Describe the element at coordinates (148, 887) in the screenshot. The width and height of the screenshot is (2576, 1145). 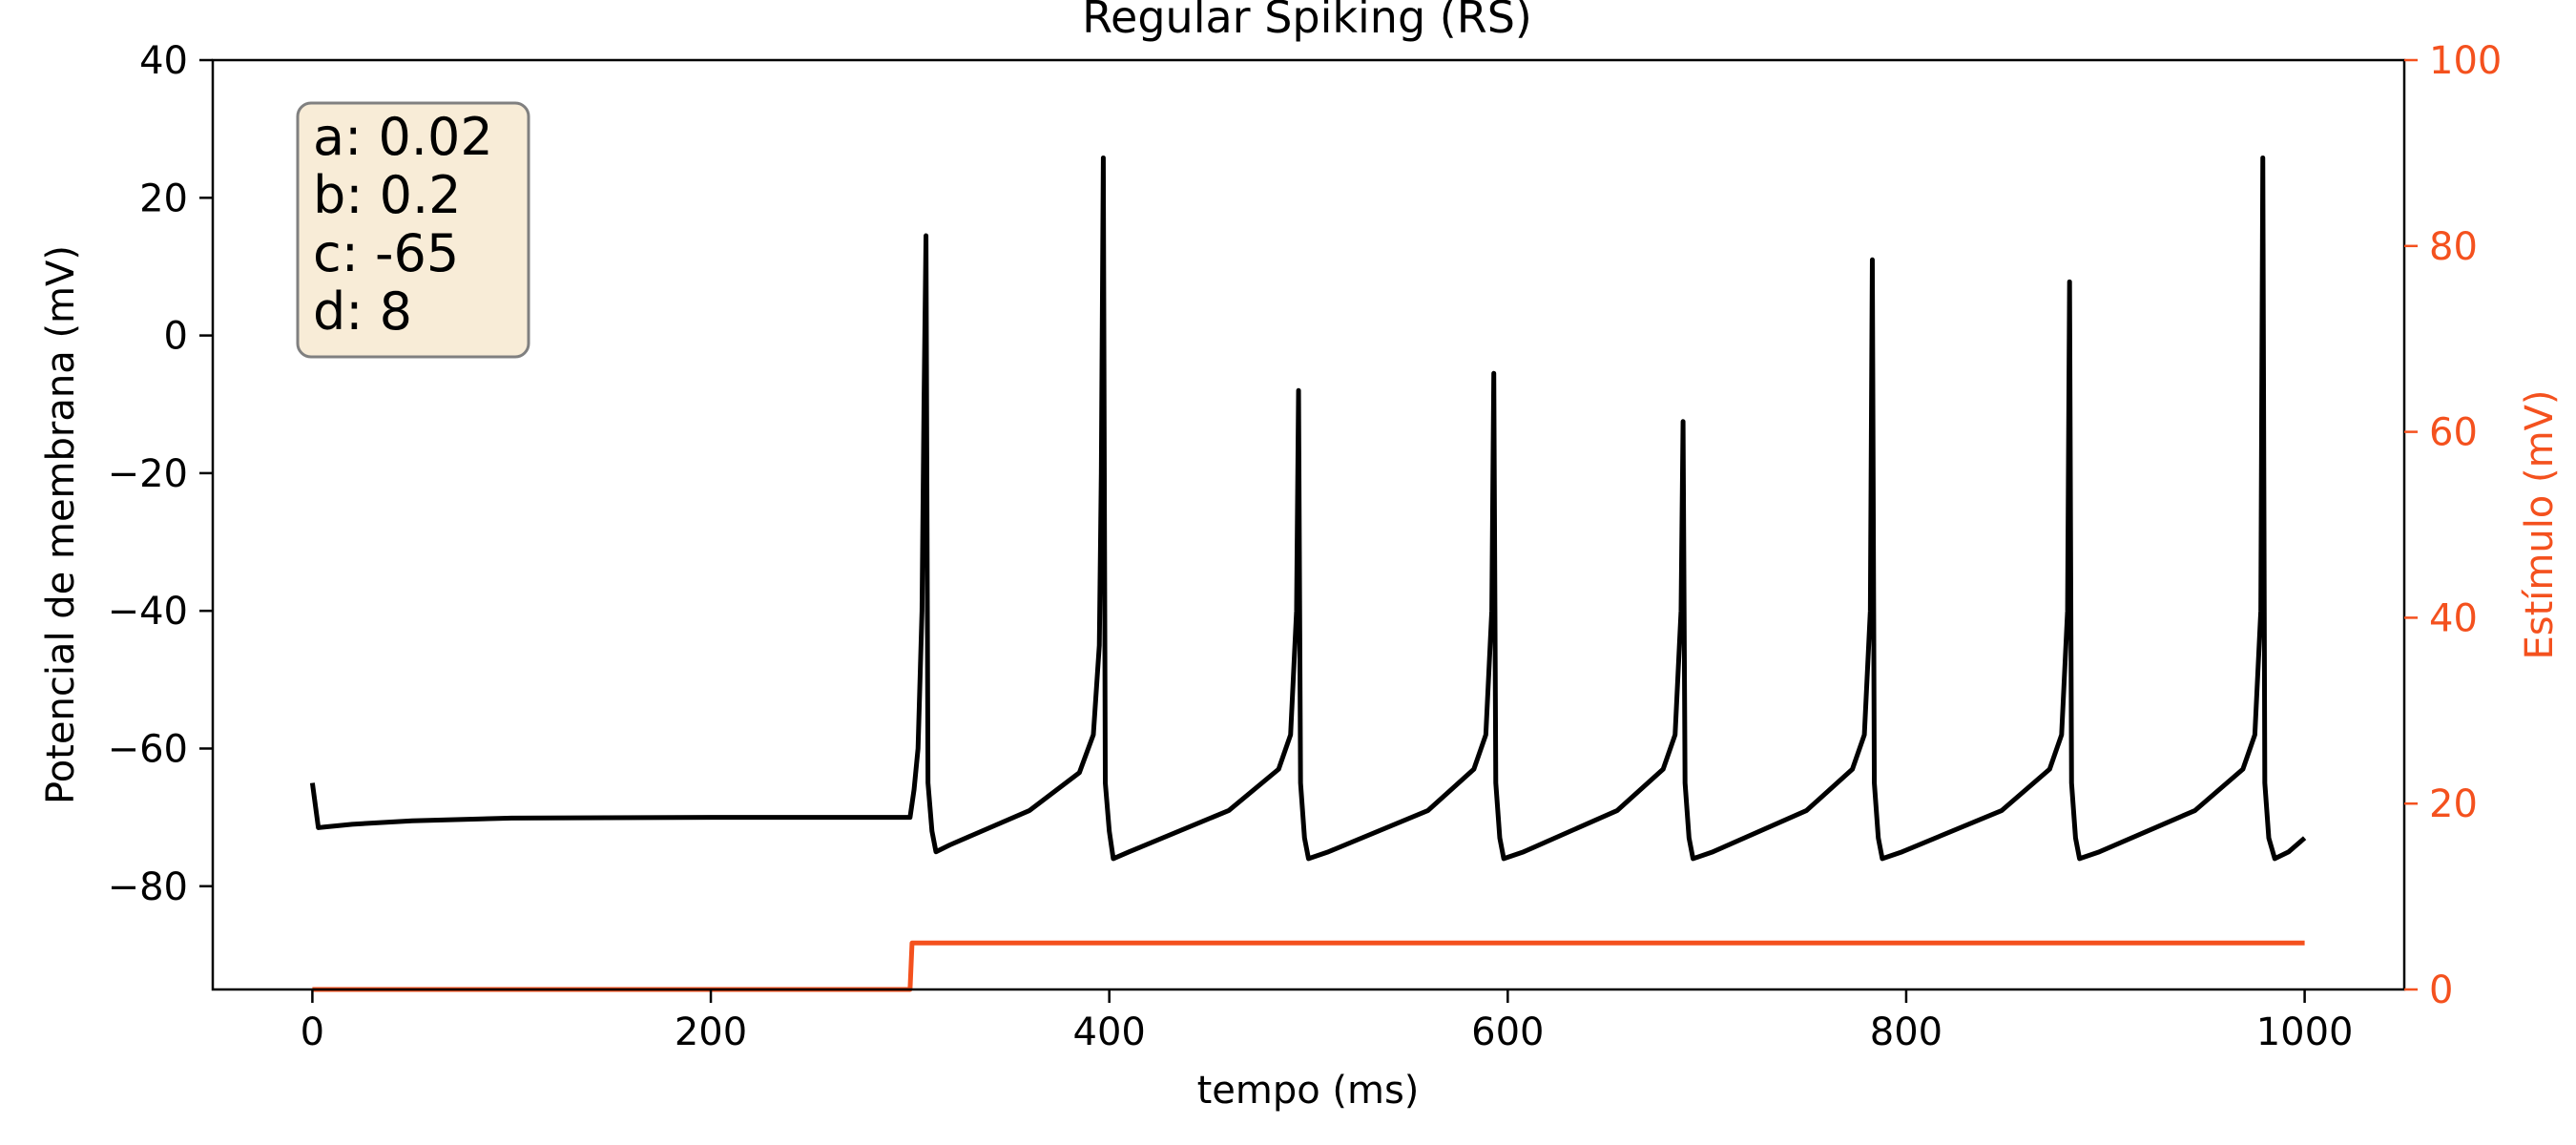
I see `y-tick-label: −80` at that location.